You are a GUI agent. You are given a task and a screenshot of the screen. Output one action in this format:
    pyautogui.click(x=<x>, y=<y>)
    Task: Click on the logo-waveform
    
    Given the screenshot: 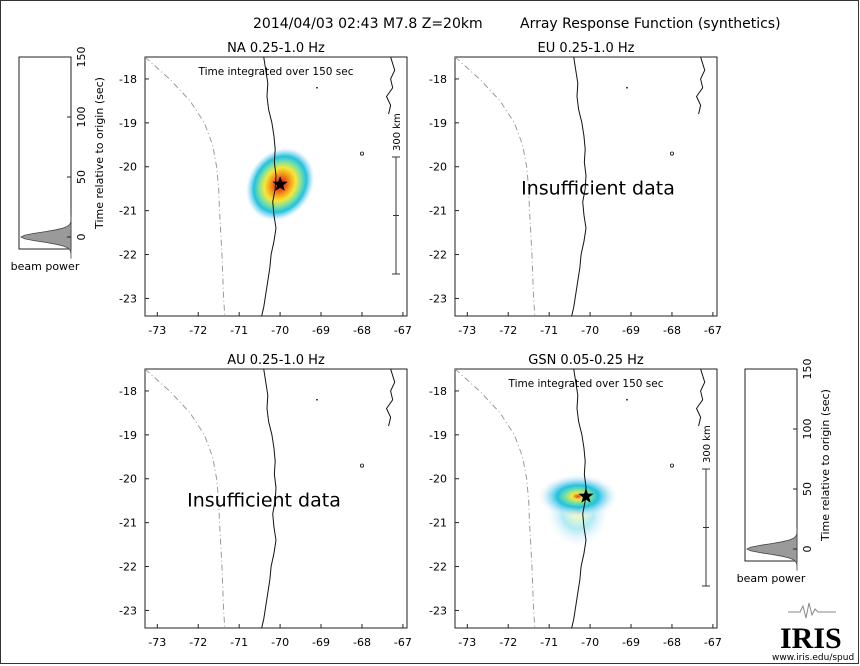 What is the action you would take?
    pyautogui.click(x=812, y=610)
    